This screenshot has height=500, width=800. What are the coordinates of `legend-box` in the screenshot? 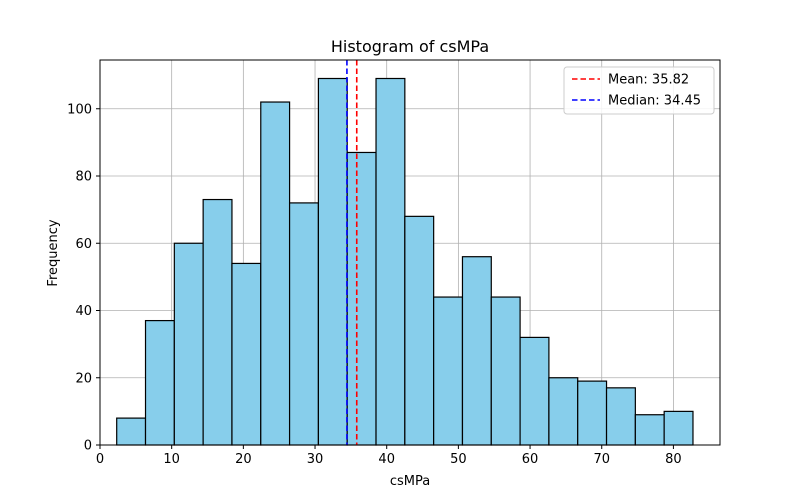 It's located at (639, 90).